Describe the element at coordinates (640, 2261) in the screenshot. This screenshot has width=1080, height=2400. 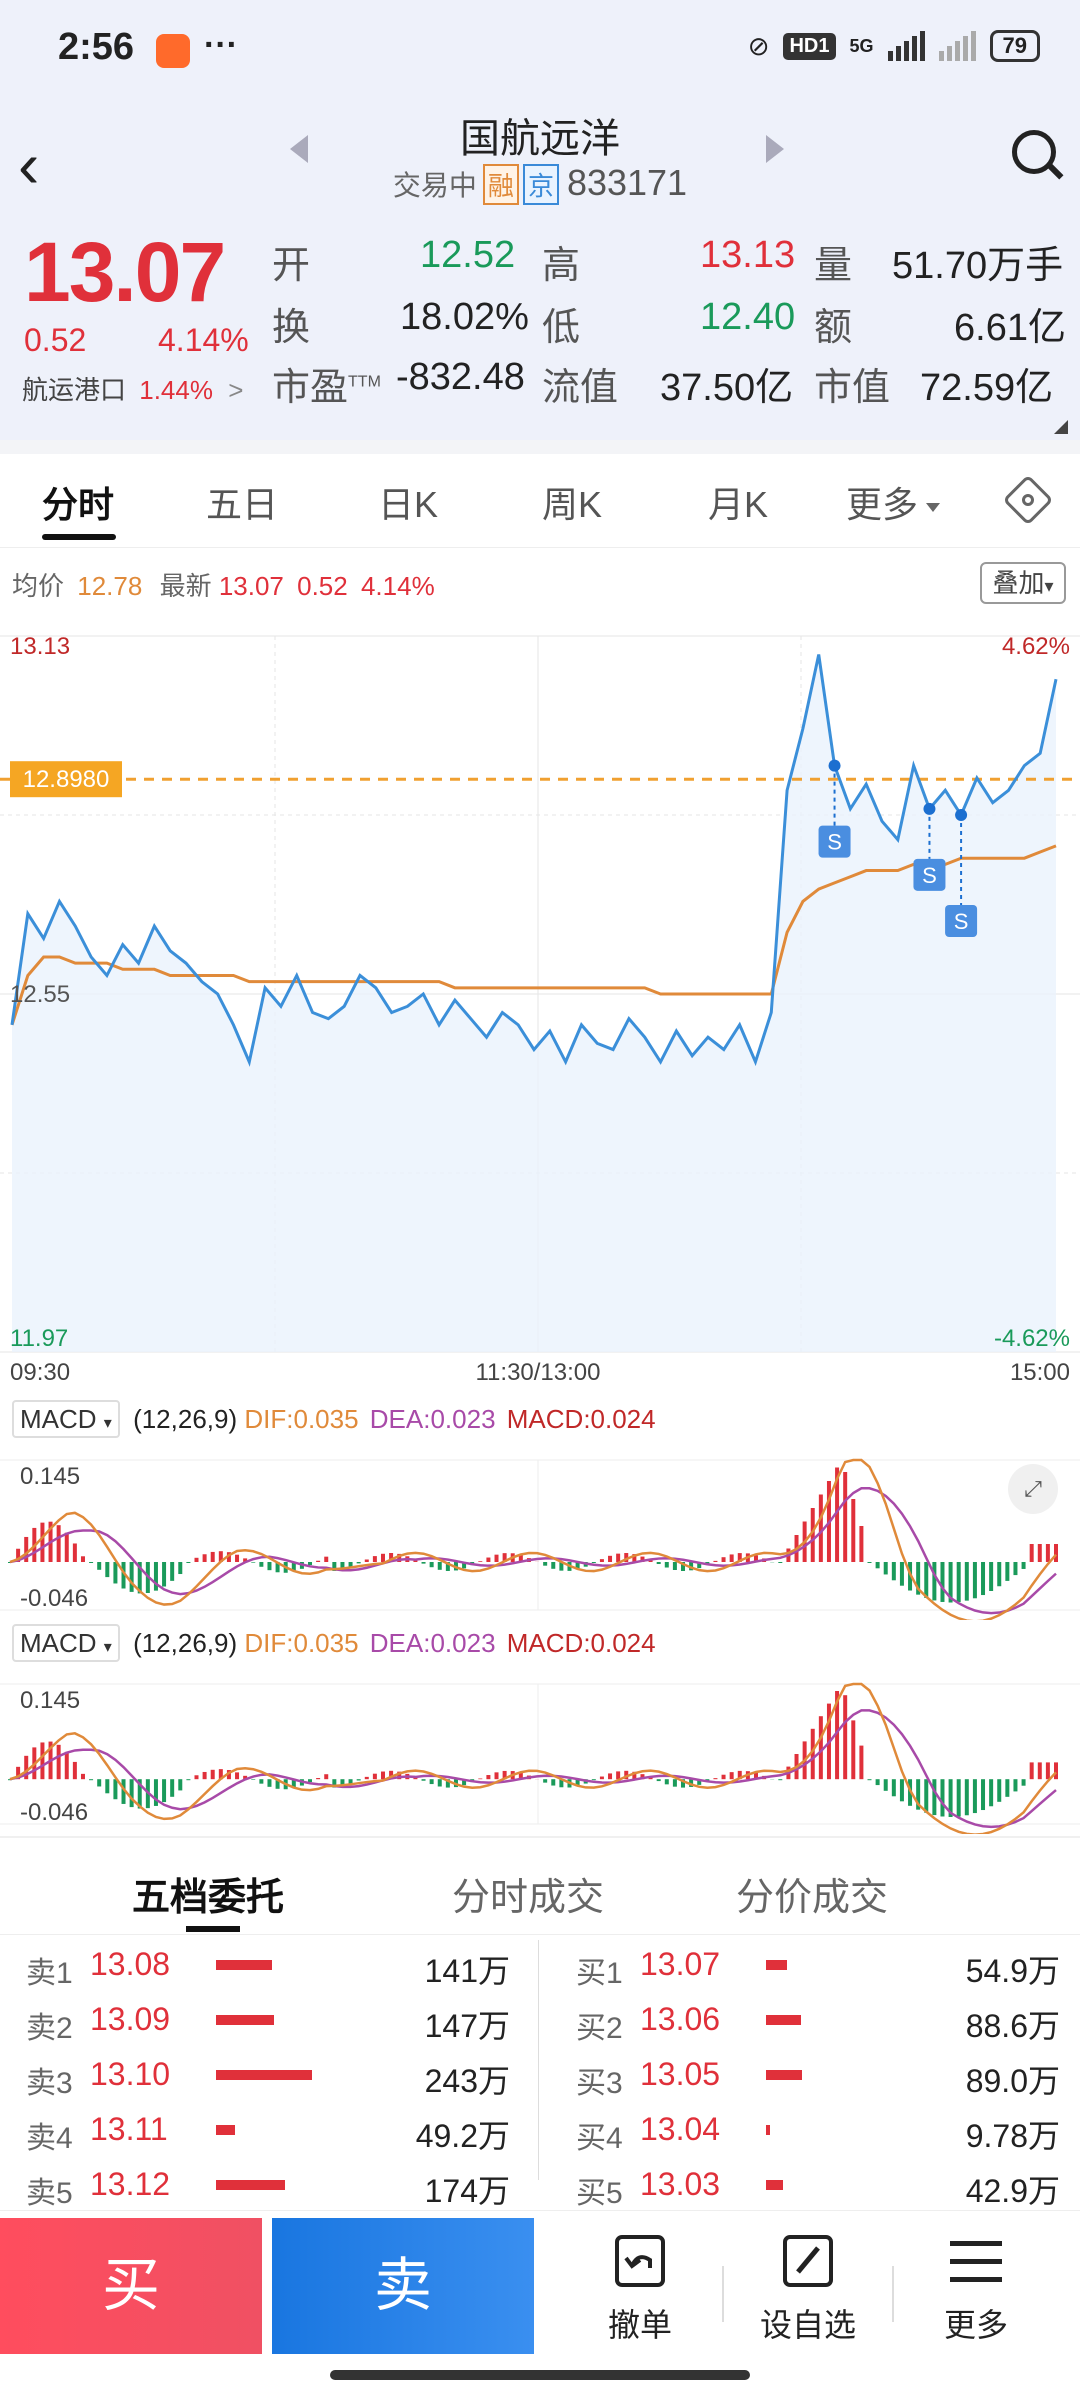
I see `undo-icon` at that location.